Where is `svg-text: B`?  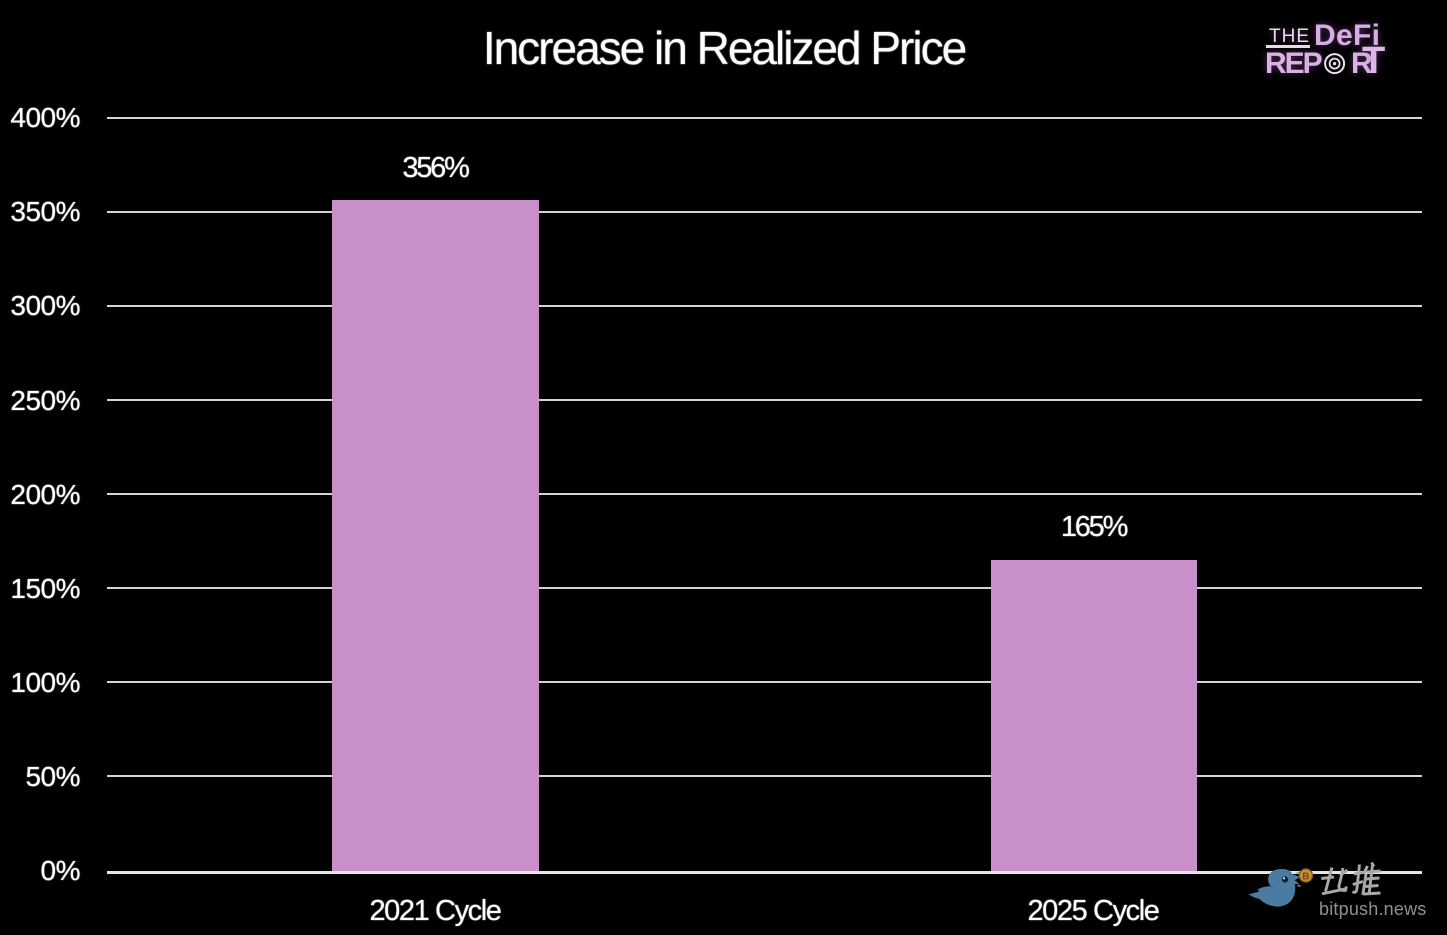
svg-text: B is located at coordinates (1305, 877).